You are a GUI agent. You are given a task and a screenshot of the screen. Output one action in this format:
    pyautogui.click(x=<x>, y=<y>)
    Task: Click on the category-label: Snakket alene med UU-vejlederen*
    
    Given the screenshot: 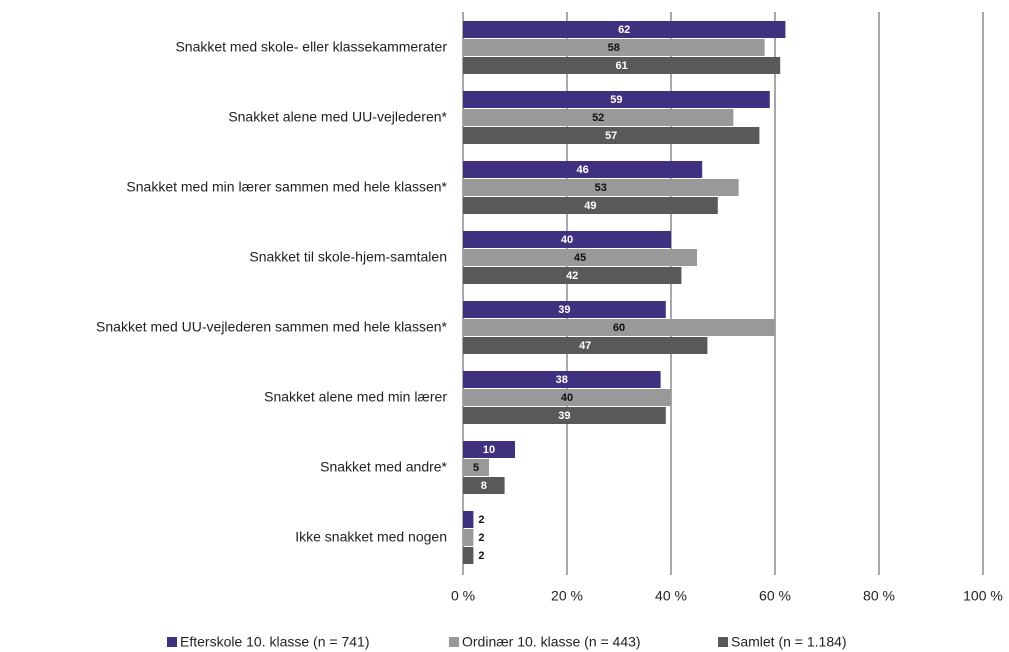 What is the action you would take?
    pyautogui.click(x=337, y=117)
    